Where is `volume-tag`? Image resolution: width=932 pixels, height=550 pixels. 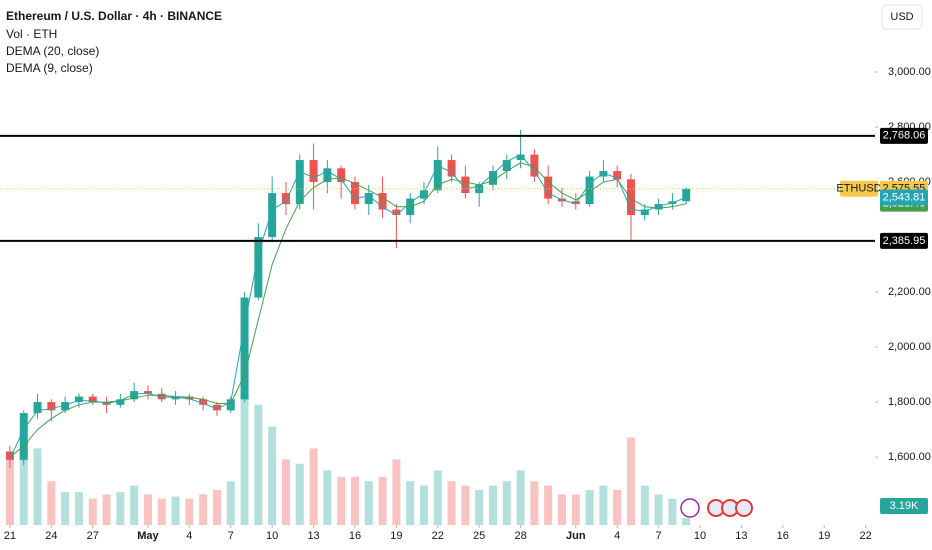 volume-tag is located at coordinates (904, 506).